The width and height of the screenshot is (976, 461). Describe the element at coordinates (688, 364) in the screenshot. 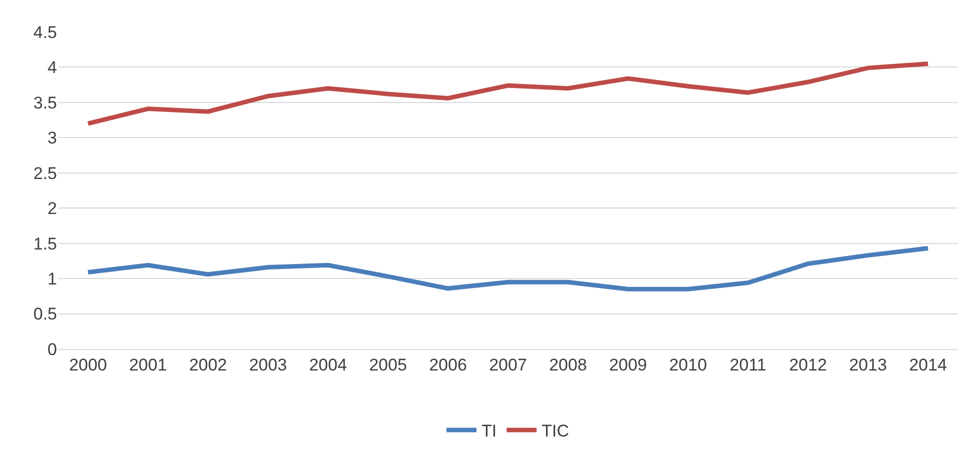

I see `x-tick-label: 2010` at that location.